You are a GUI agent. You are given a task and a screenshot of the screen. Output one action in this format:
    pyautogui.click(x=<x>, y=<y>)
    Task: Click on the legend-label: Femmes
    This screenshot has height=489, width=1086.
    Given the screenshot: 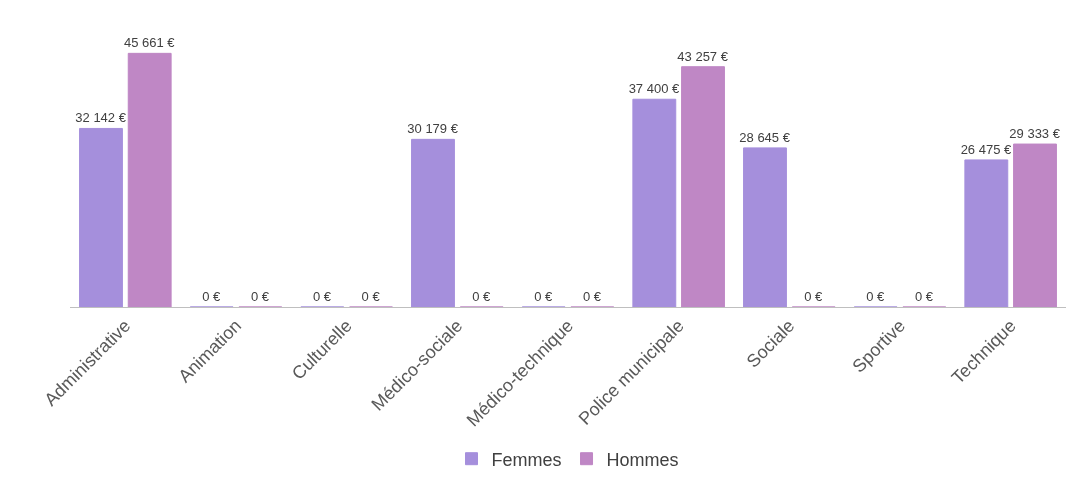 What is the action you would take?
    pyautogui.click(x=526, y=459)
    